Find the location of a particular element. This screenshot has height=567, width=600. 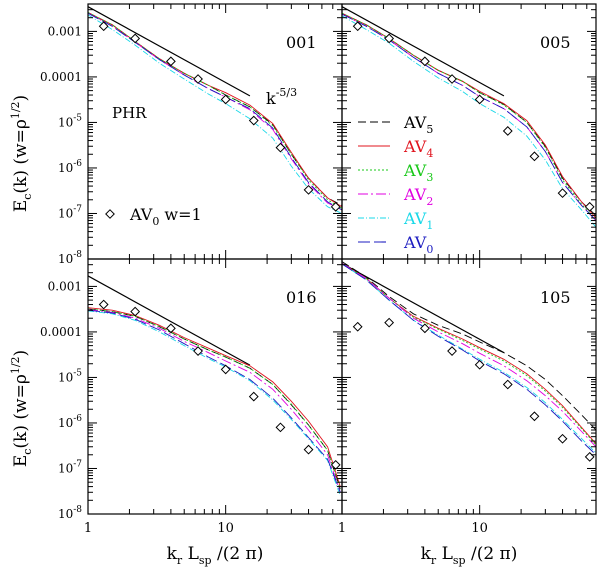

legend-subscript: 5 is located at coordinates (429, 129).